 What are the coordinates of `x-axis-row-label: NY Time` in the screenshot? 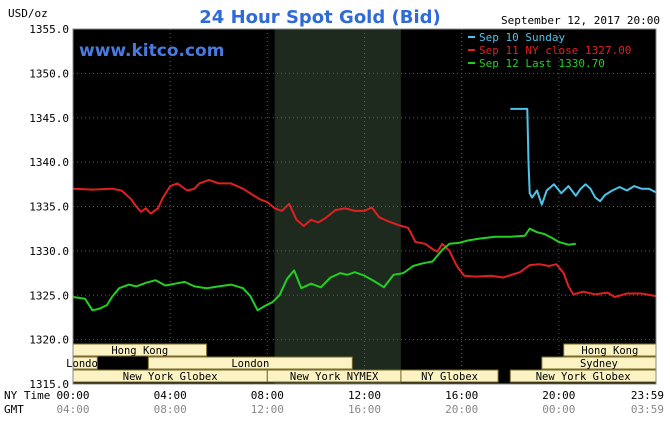 It's located at (27, 395).